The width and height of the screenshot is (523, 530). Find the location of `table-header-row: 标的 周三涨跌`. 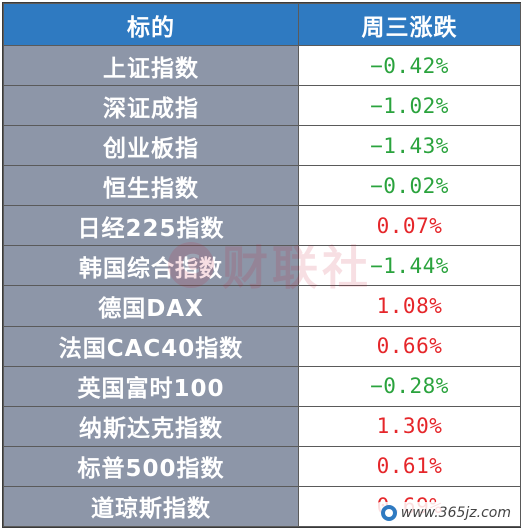

table-header-row: 标的 周三涨跌 is located at coordinates (262, 24).